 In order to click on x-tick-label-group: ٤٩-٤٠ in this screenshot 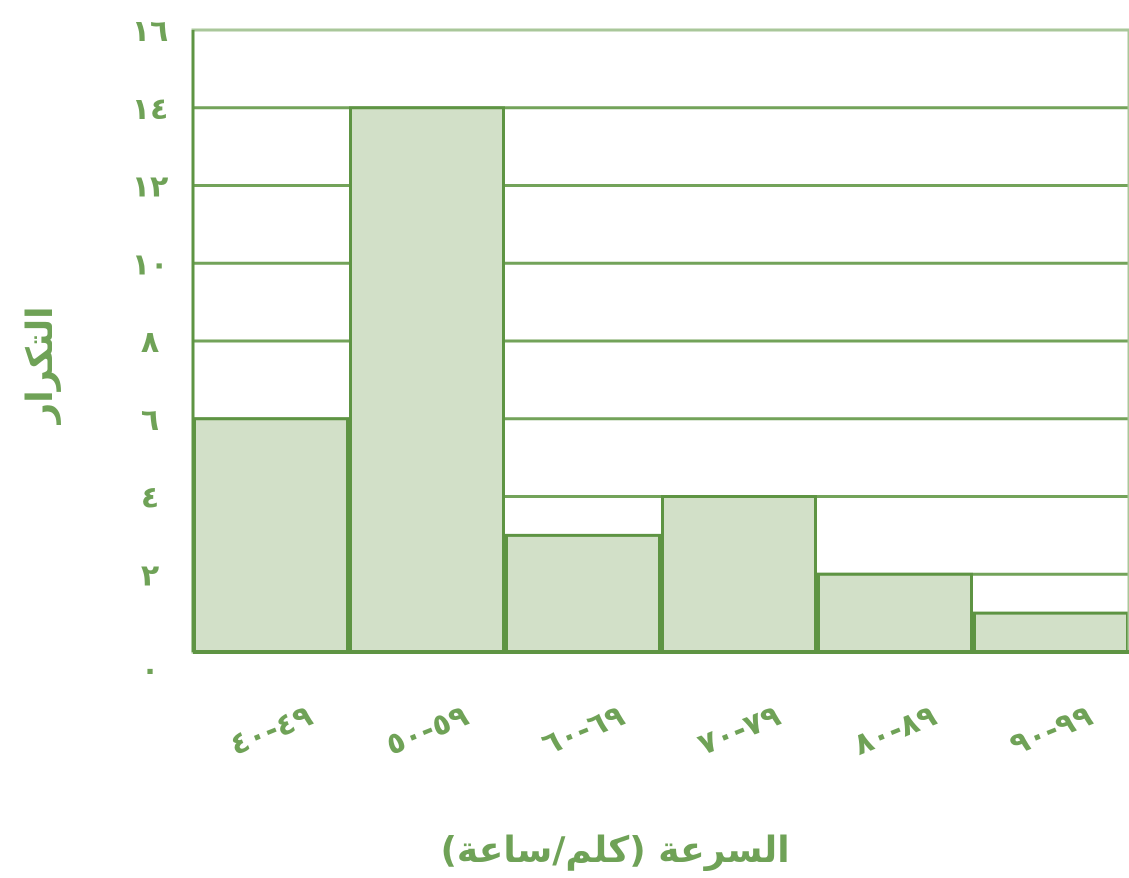, I will do `click(271, 730)`.